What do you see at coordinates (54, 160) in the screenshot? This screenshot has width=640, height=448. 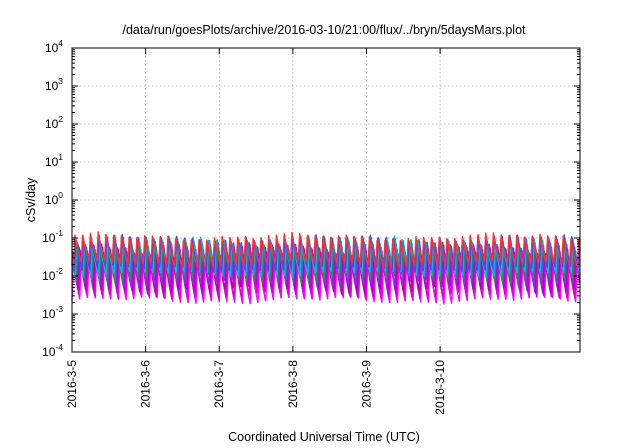 I see `y-tick-label: 10¹` at bounding box center [54, 160].